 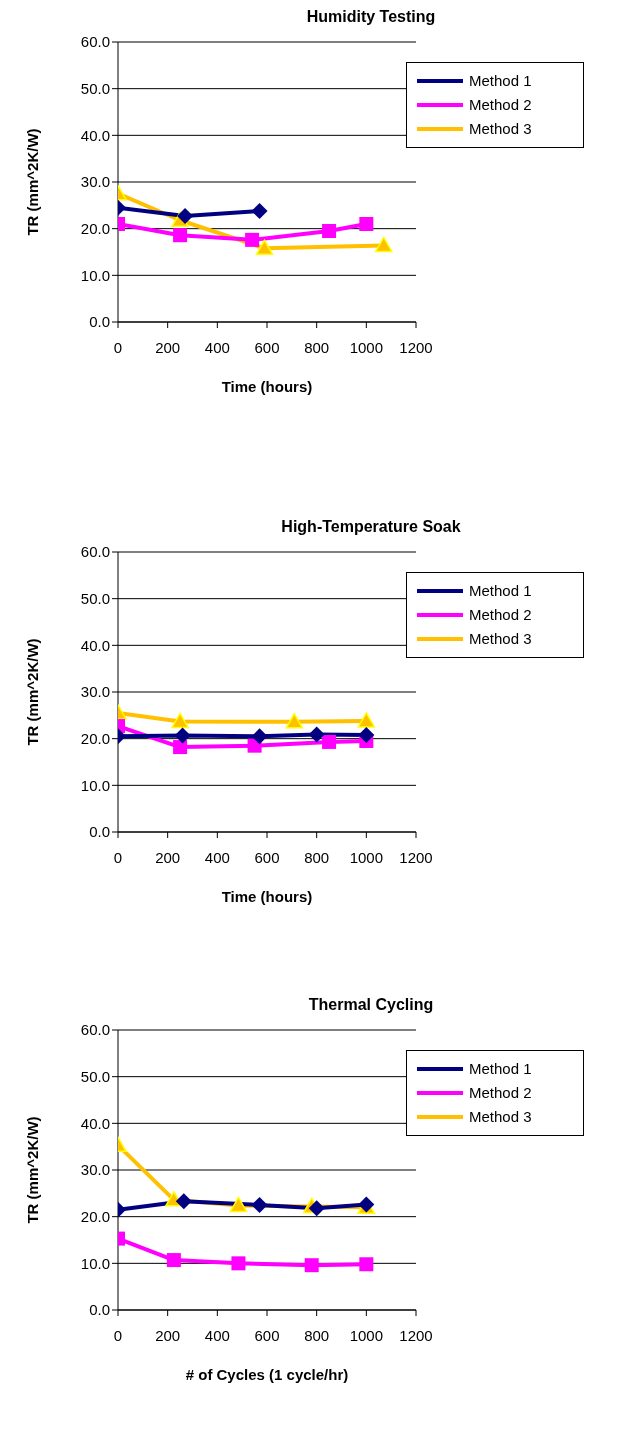 What do you see at coordinates (371, 527) in the screenshot?
I see `chart-title: High-Temperature Soak` at bounding box center [371, 527].